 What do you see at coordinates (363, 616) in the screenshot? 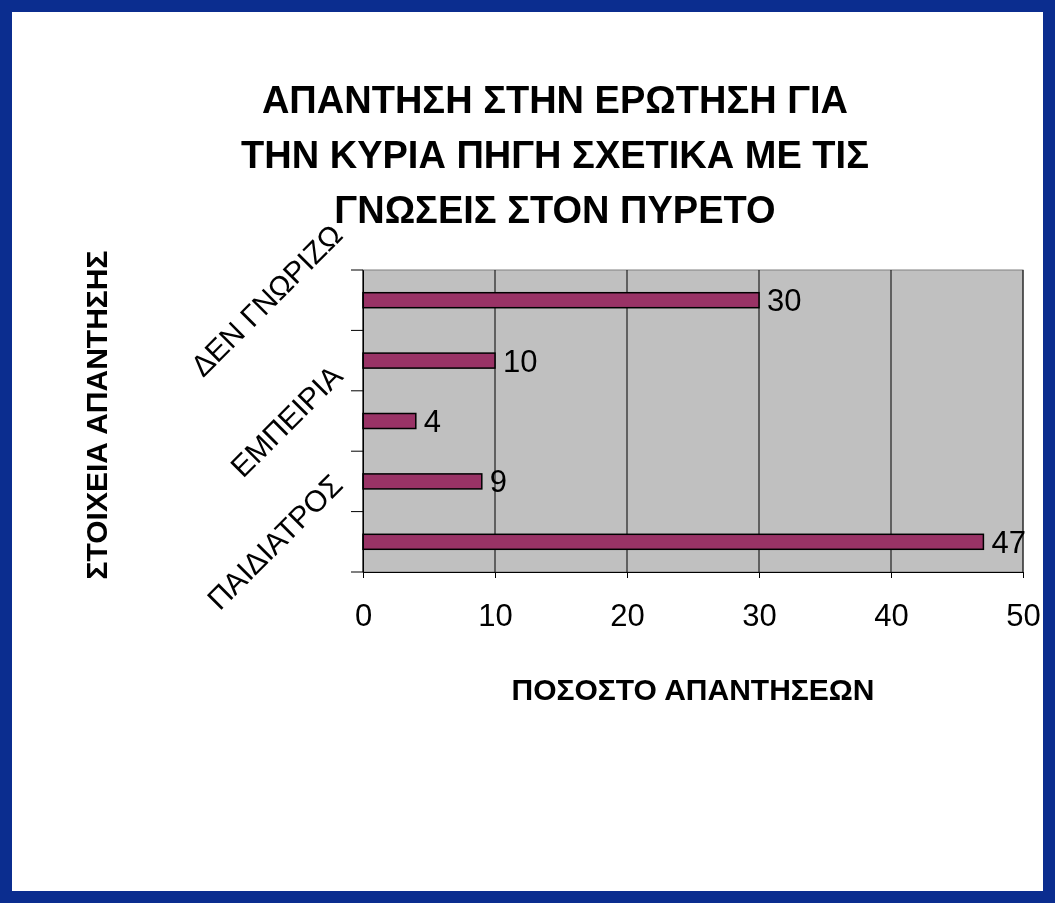
I see `x-tick-label: 0` at bounding box center [363, 616].